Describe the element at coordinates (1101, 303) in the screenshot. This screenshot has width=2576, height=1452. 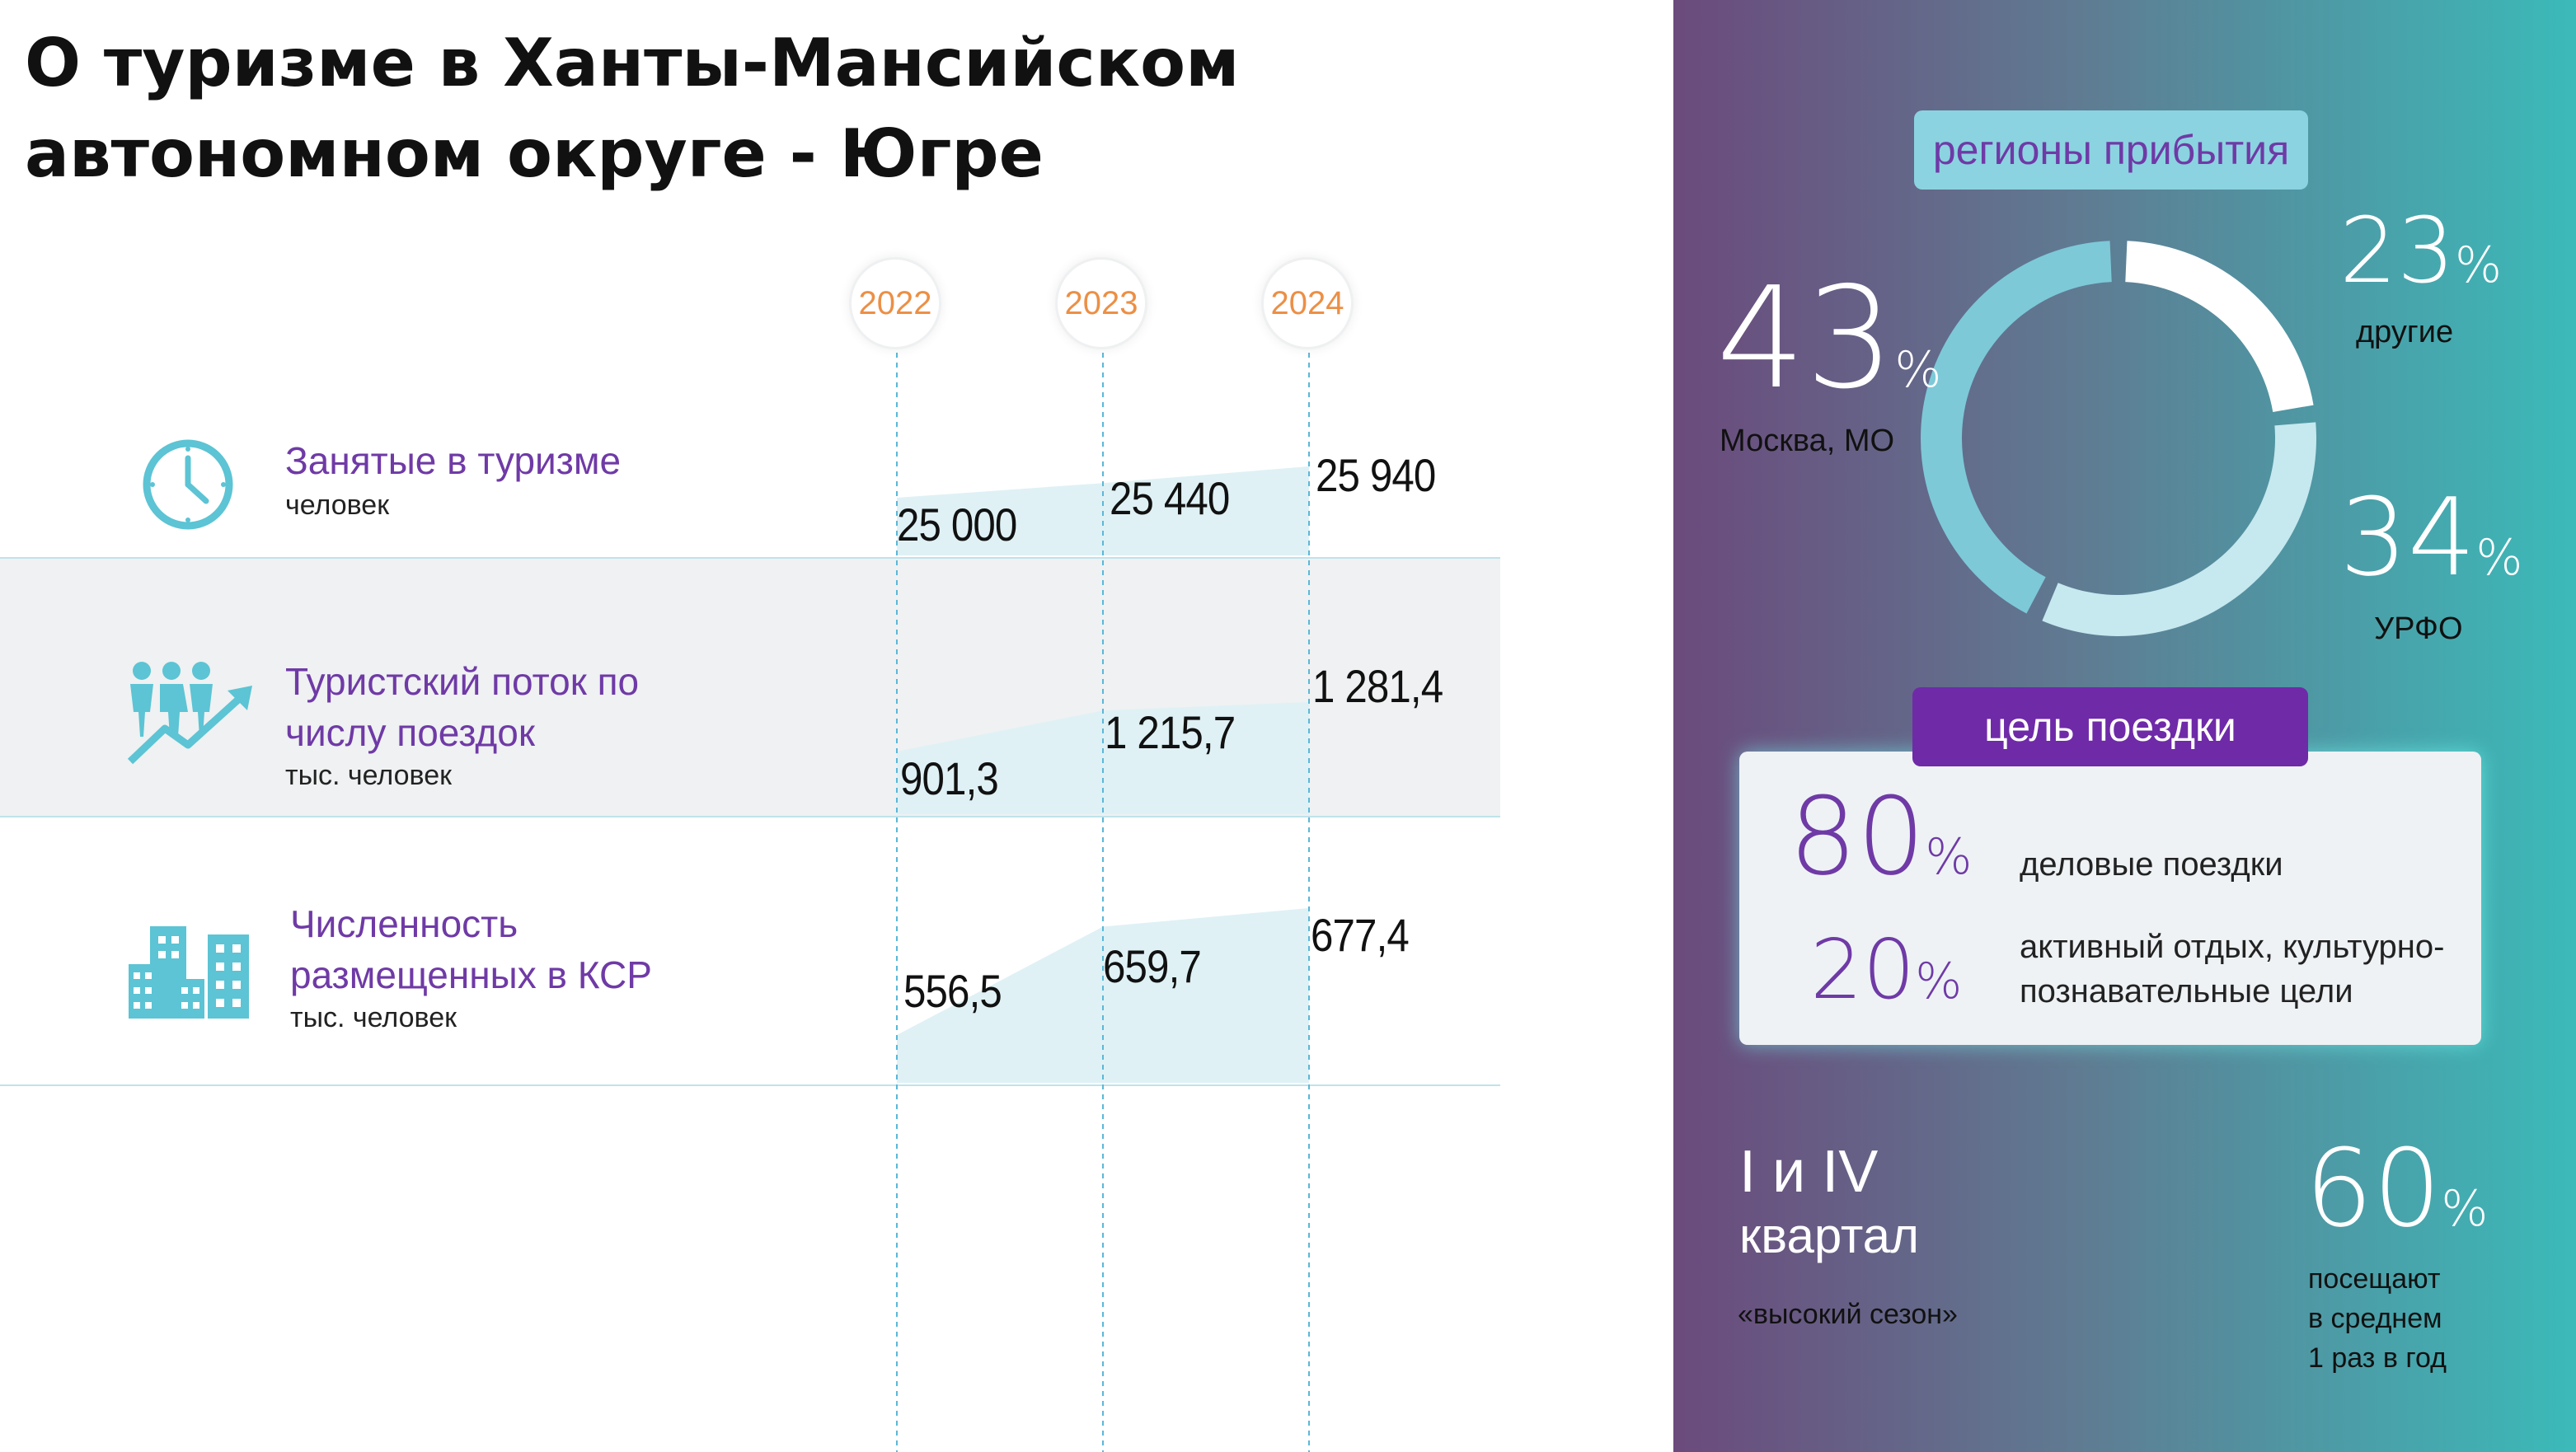
I see `year-2023: 2023` at that location.